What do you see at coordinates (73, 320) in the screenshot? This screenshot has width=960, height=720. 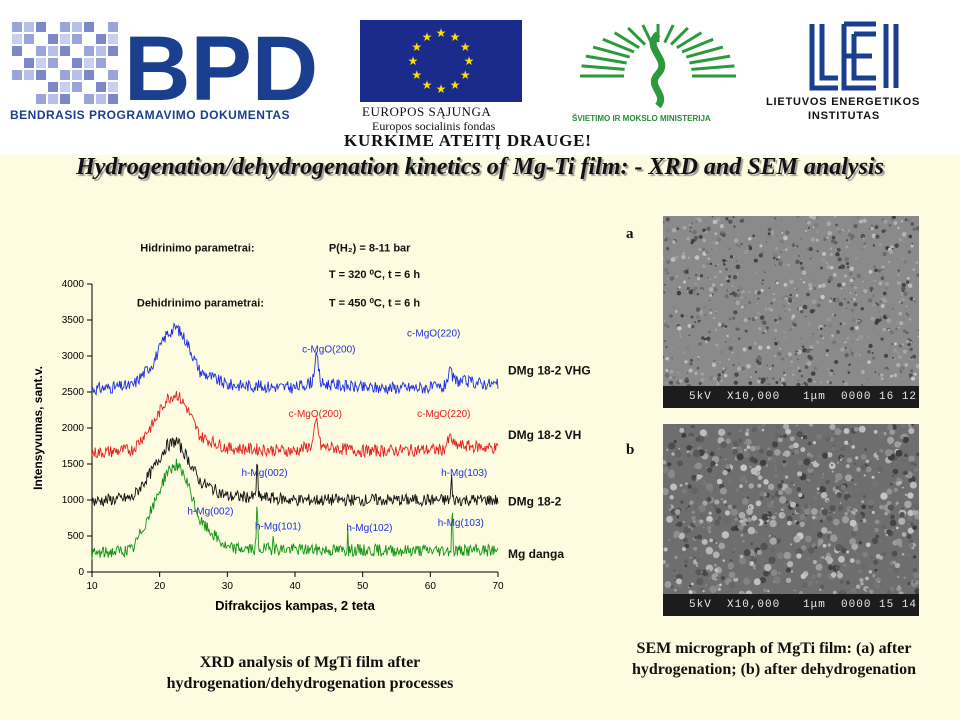 I see `y-tick-label: 3500` at bounding box center [73, 320].